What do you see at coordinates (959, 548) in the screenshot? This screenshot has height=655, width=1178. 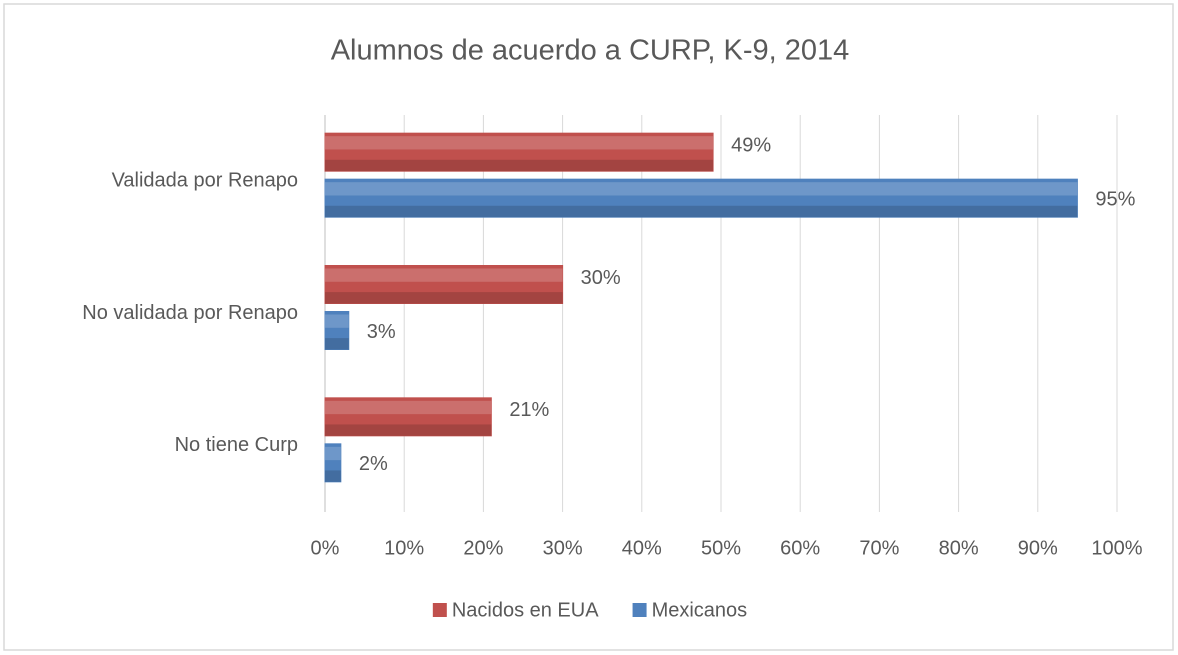 I see `x-tick-label: 80%` at bounding box center [959, 548].